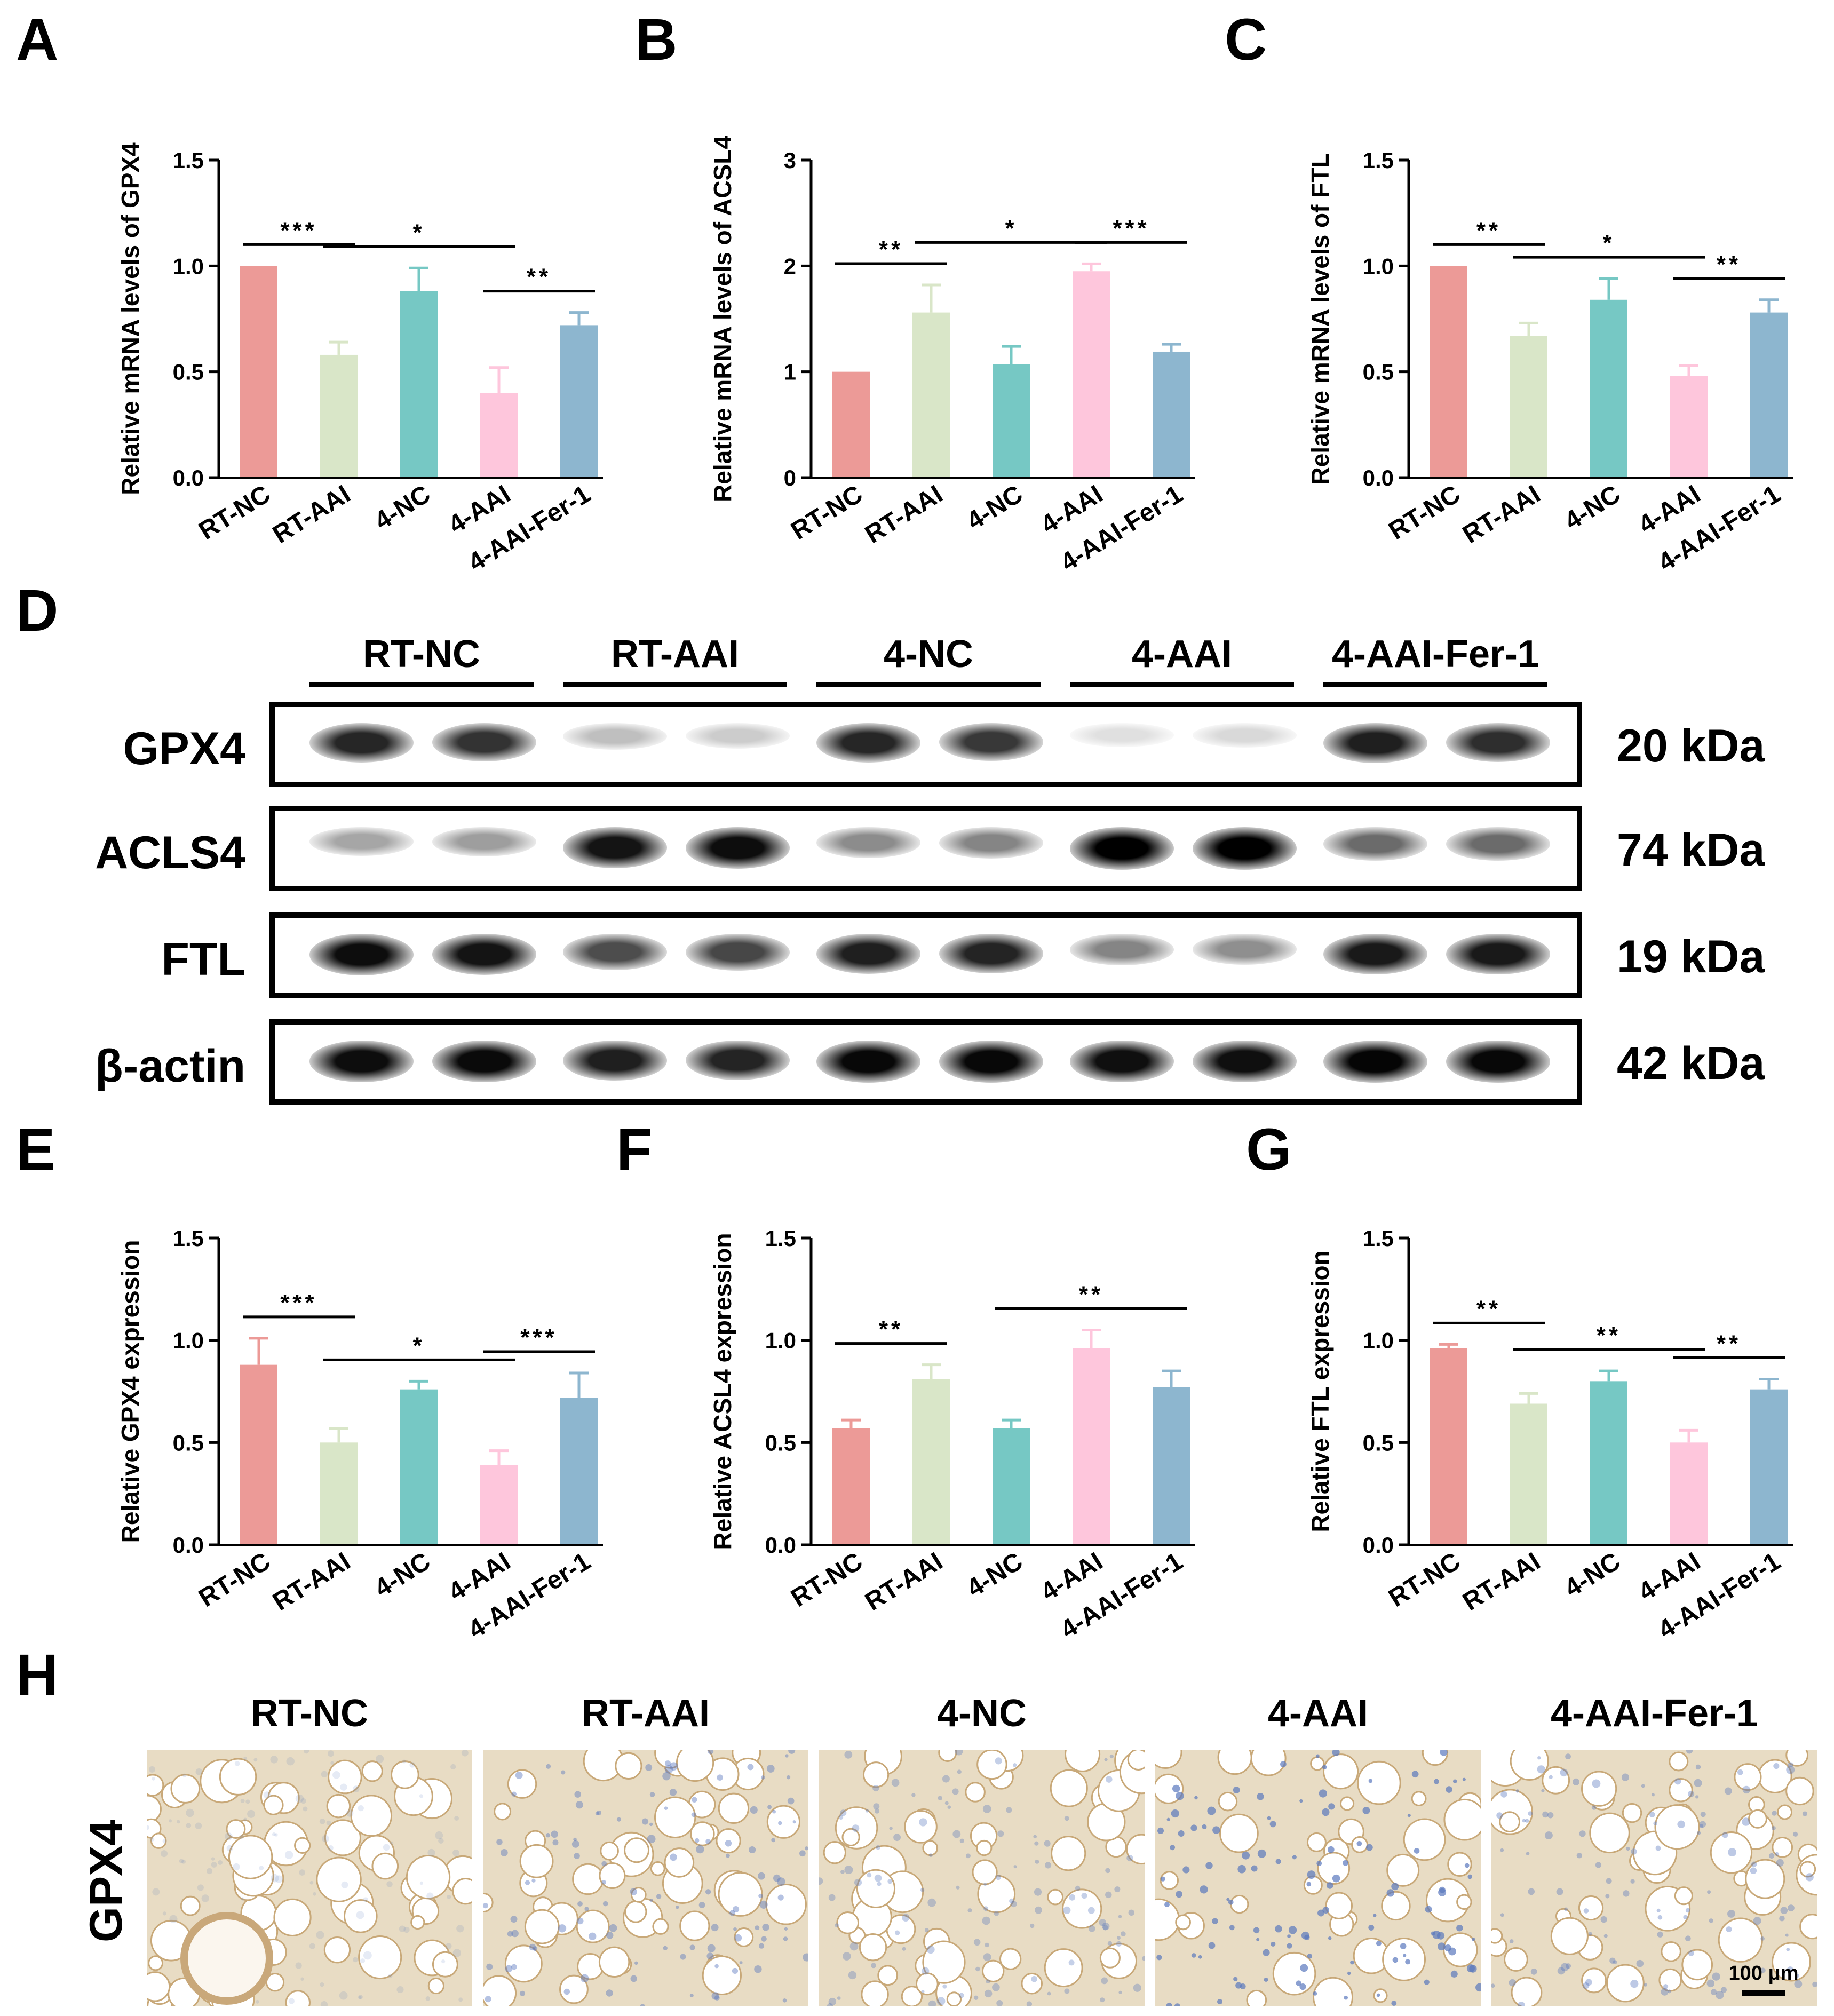 This screenshot has width=1834, height=2016. What do you see at coordinates (403, 508) in the screenshot?
I see `x-tick-label: 4-NC` at bounding box center [403, 508].